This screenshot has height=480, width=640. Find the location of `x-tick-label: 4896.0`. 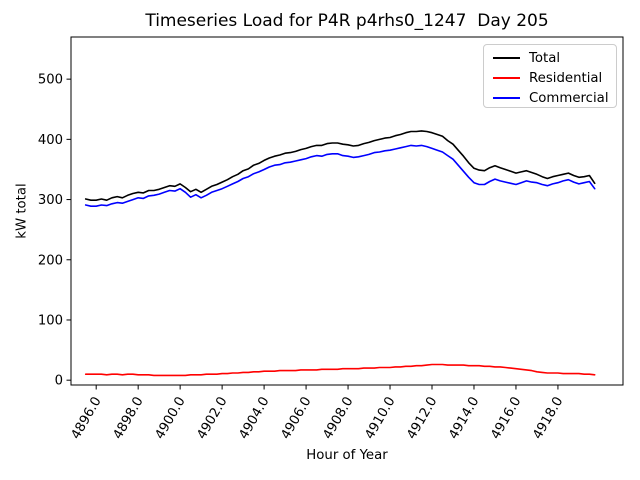

x-tick-label: 4896.0 is located at coordinates (87, 418).